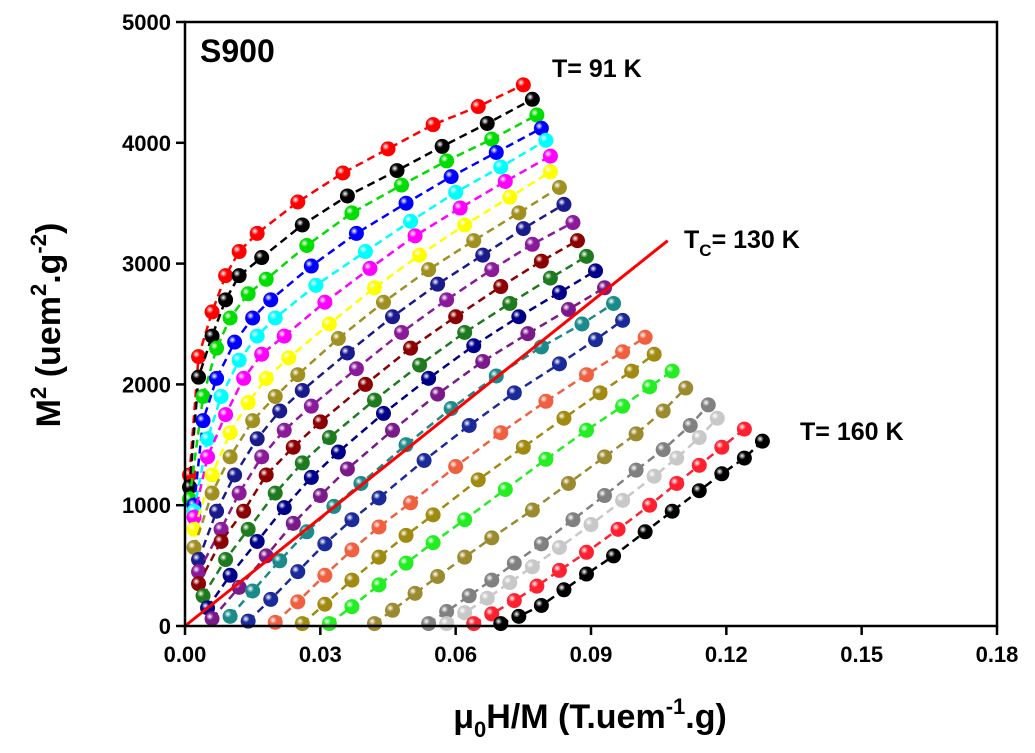 The width and height of the screenshot is (1035, 753). I want to click on label-part: M, so click(49, 413).